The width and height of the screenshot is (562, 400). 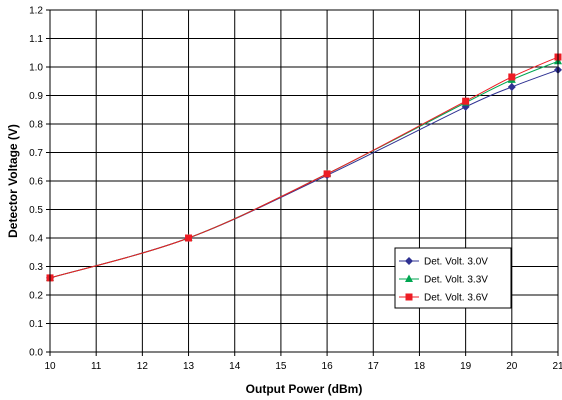 I want to click on y-tick-label-1.0: 1.0, so click(x=36, y=68).